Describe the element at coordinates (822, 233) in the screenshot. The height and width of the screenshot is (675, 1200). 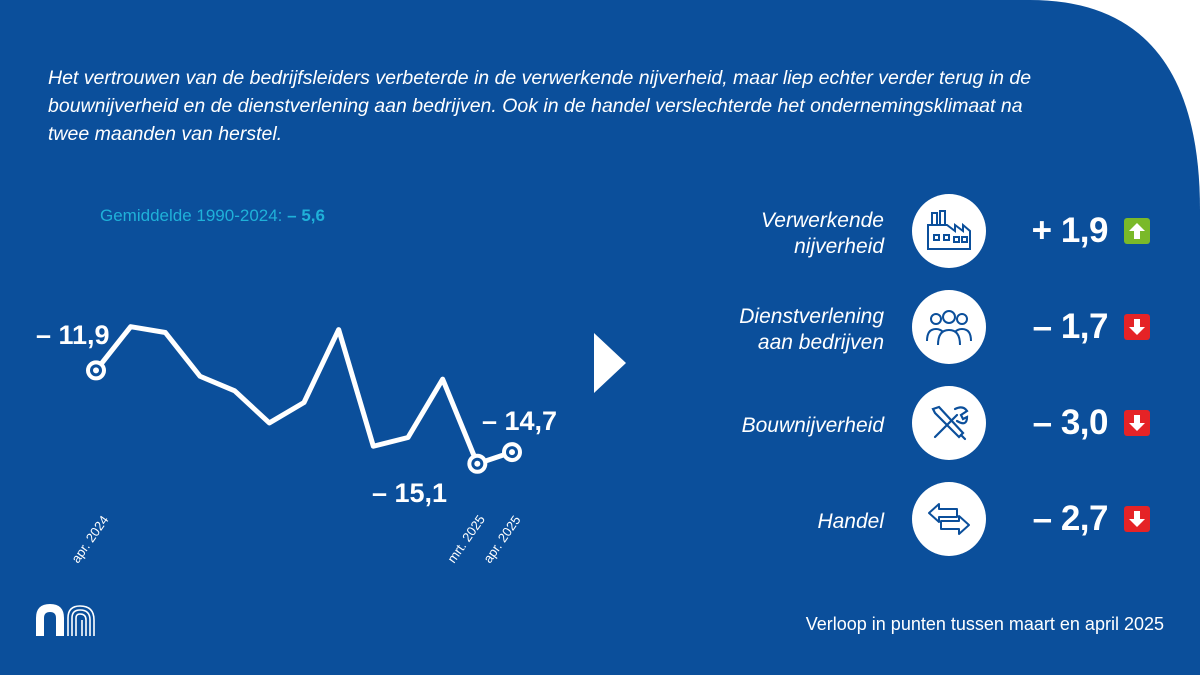
I see `sector-name: Verwerkende nijverheid` at that location.